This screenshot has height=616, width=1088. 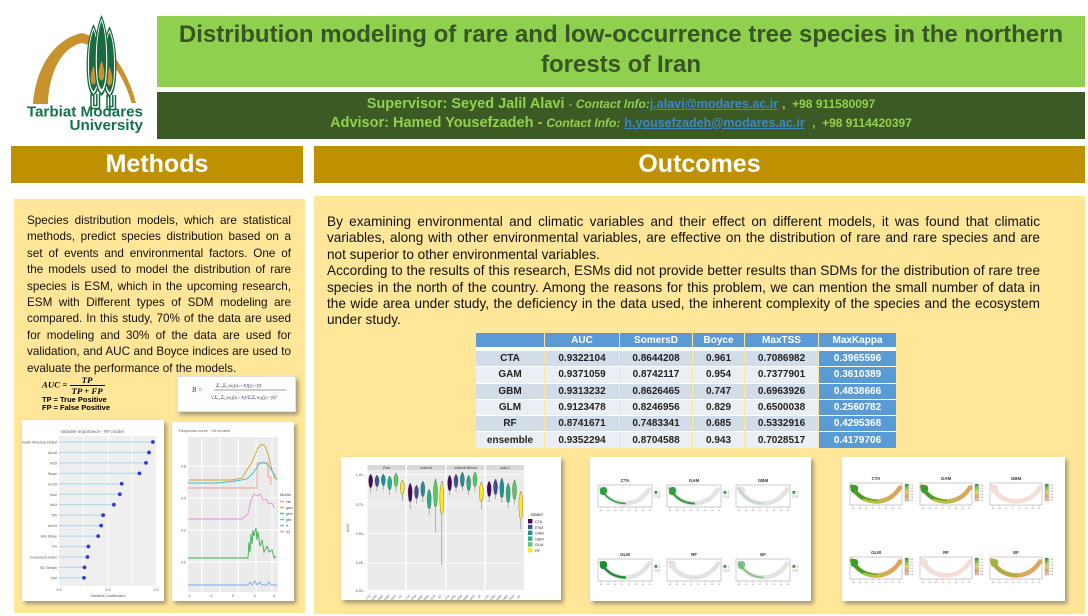 What do you see at coordinates (58, 590) in the screenshot?
I see `svg-text: 0.0` at bounding box center [58, 590].